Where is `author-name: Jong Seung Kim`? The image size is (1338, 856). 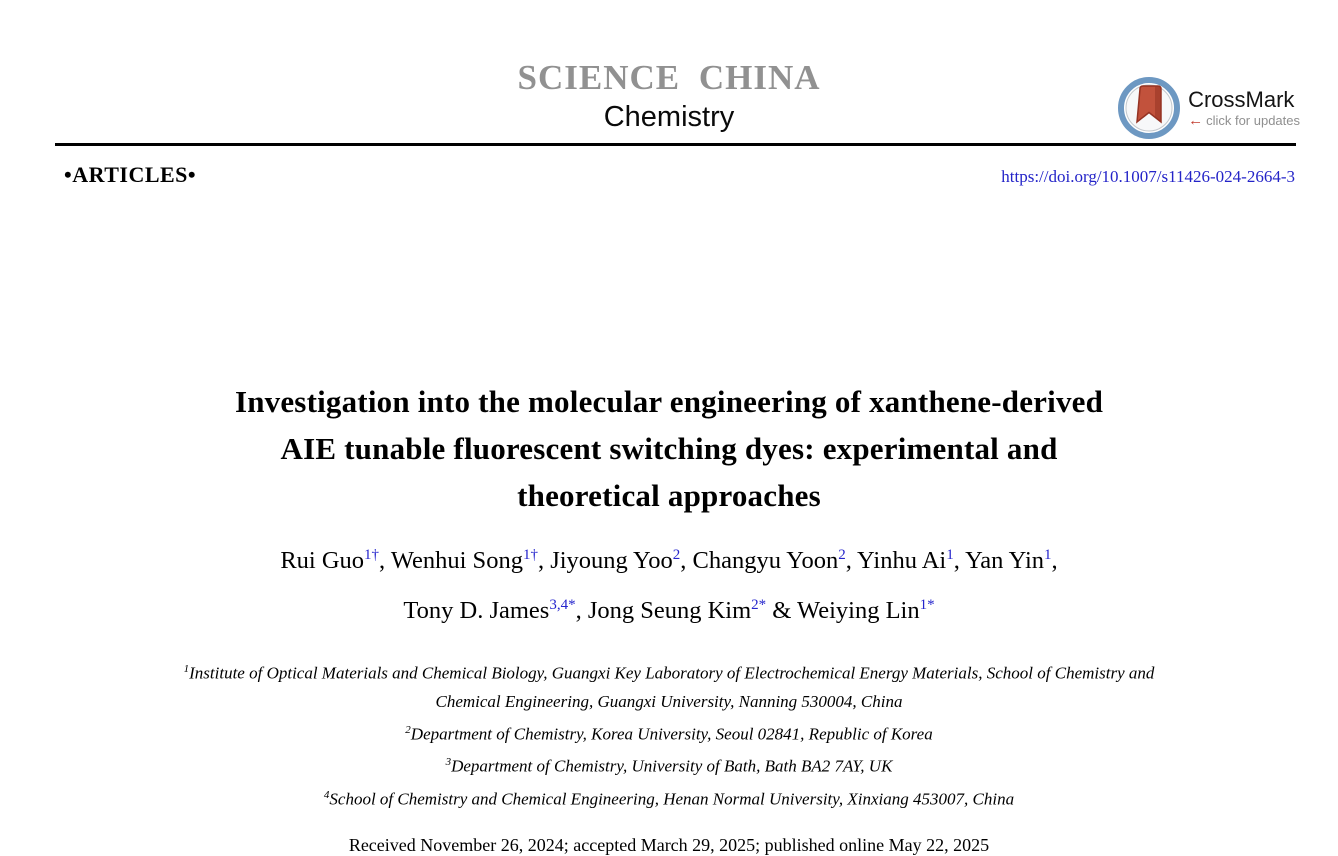
author-name: Jong Seung Kim is located at coordinates (669, 610).